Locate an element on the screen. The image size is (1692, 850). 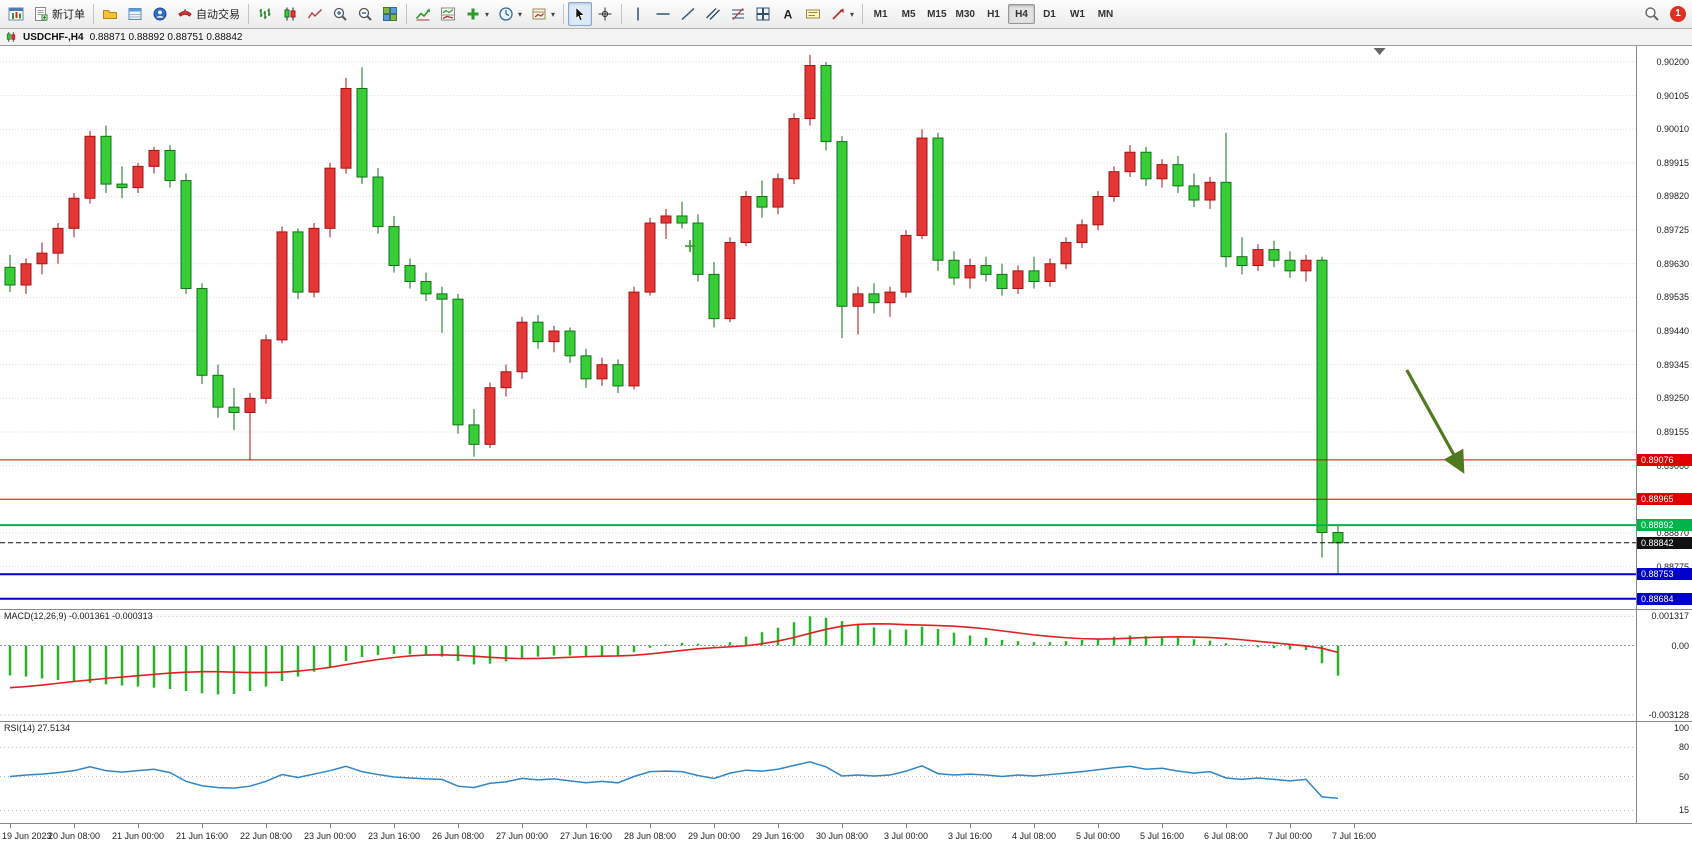
cursor-button is located at coordinates (580, 14).